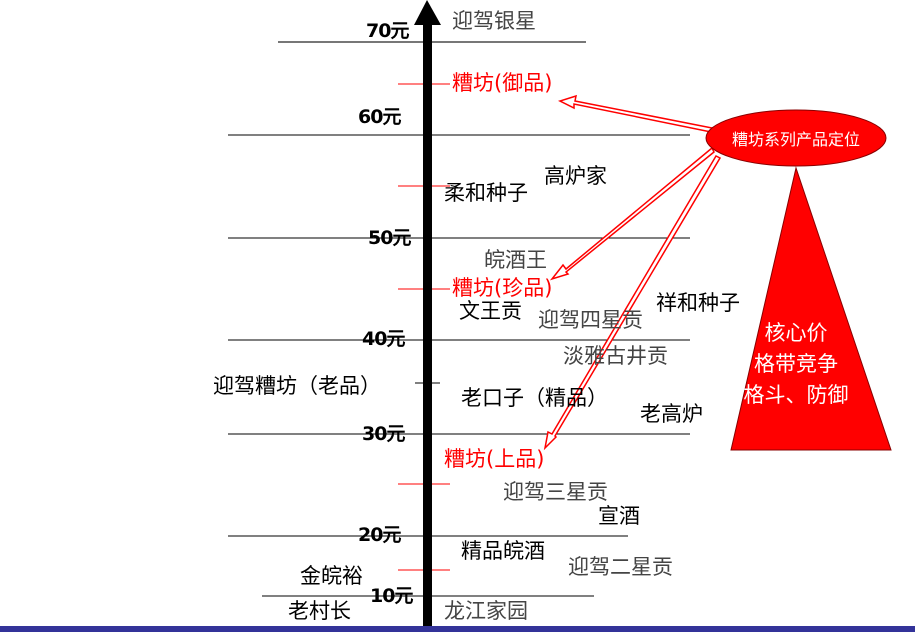 Image resolution: width=915 pixels, height=632 pixels. What do you see at coordinates (486, 193) in the screenshot?
I see `label-rouhe-zhongzi: 柔和种子` at bounding box center [486, 193].